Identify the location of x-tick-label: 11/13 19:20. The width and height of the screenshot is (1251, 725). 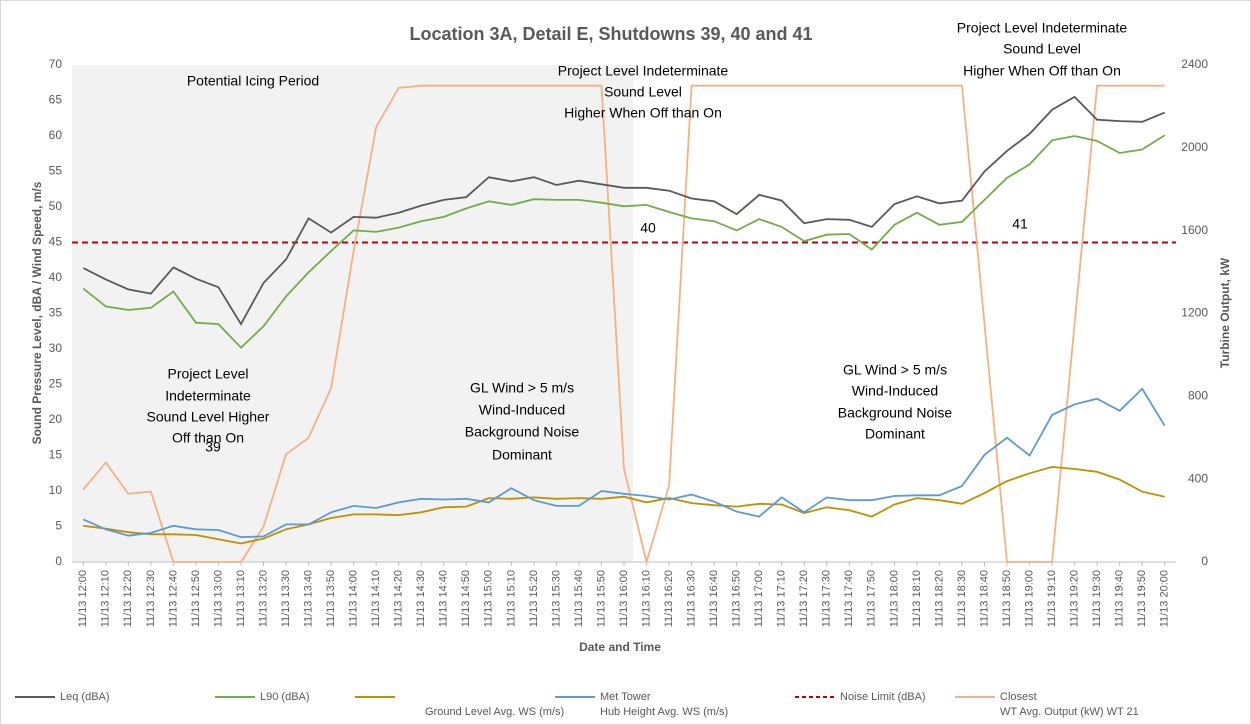
(1075, 598).